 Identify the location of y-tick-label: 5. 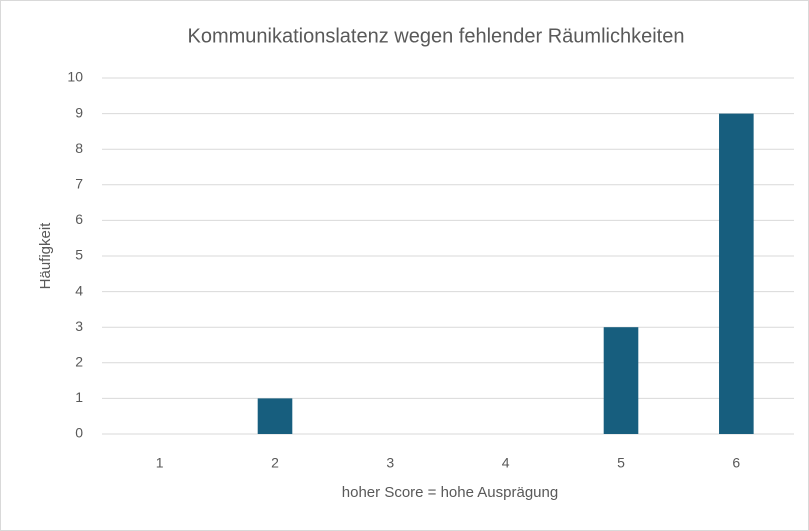
(79, 255).